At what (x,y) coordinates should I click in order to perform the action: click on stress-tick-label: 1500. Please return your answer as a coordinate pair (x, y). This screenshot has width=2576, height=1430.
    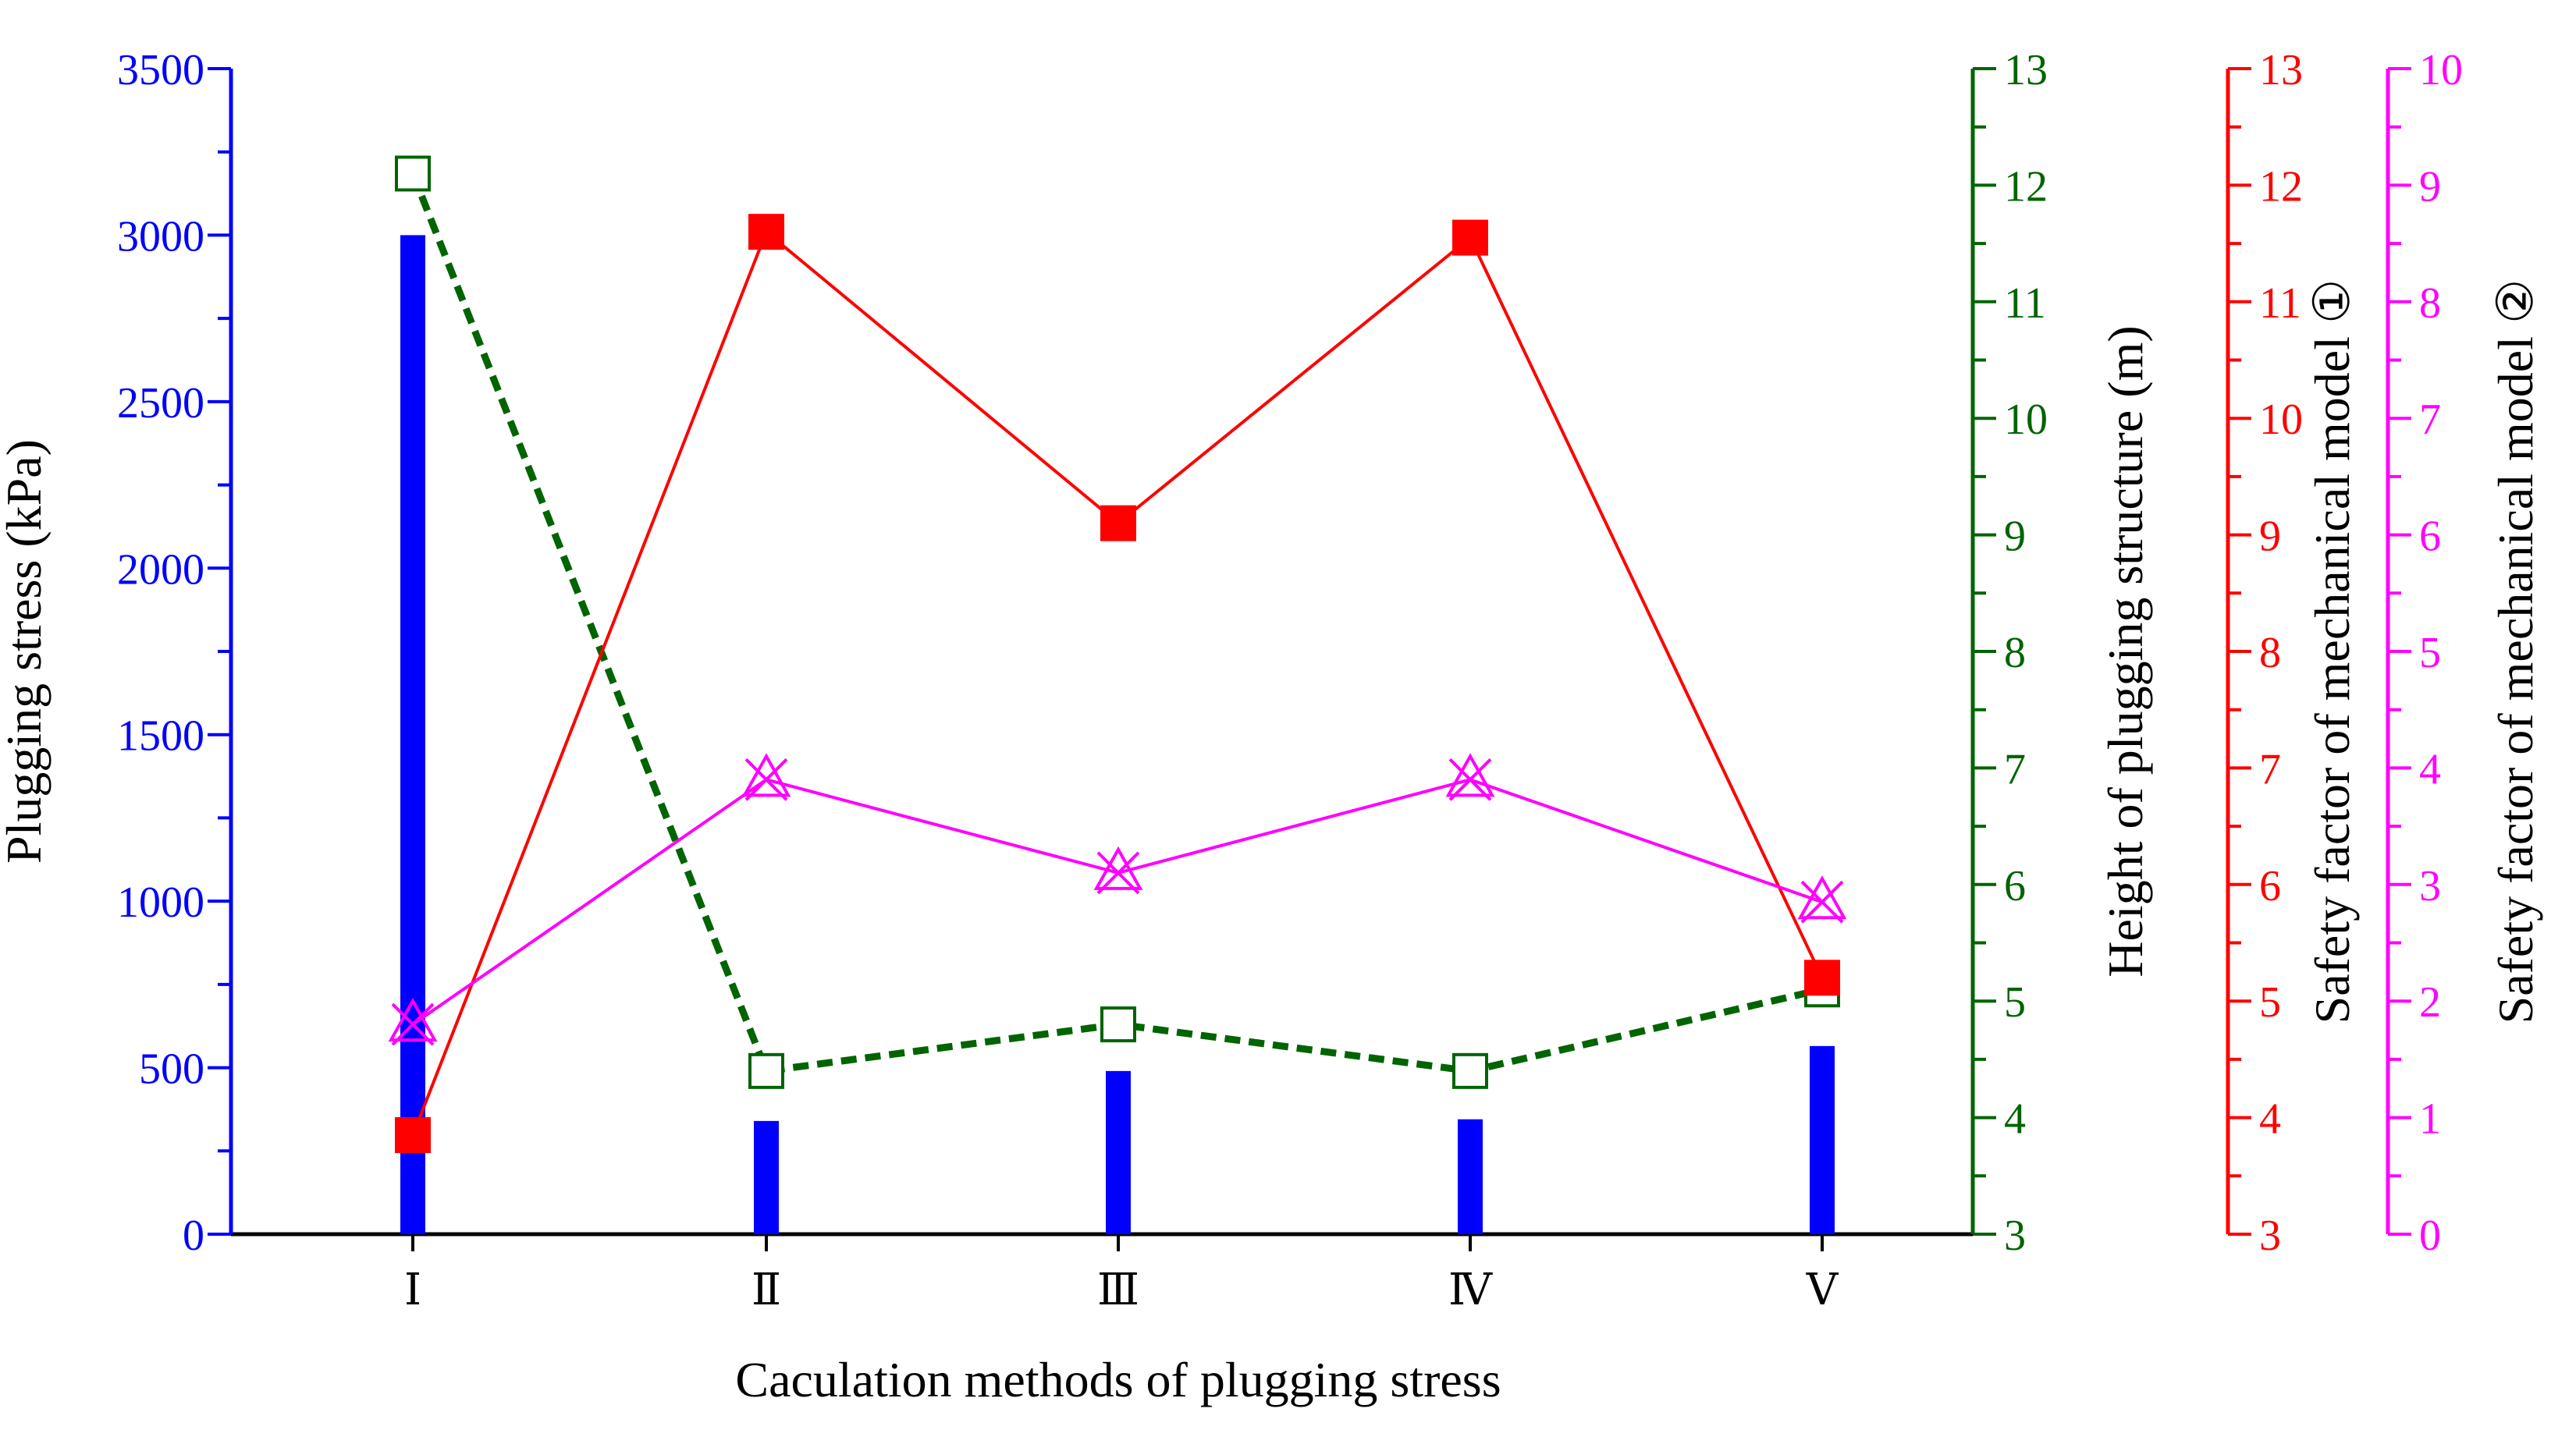
    Looking at the image, I should click on (160, 736).